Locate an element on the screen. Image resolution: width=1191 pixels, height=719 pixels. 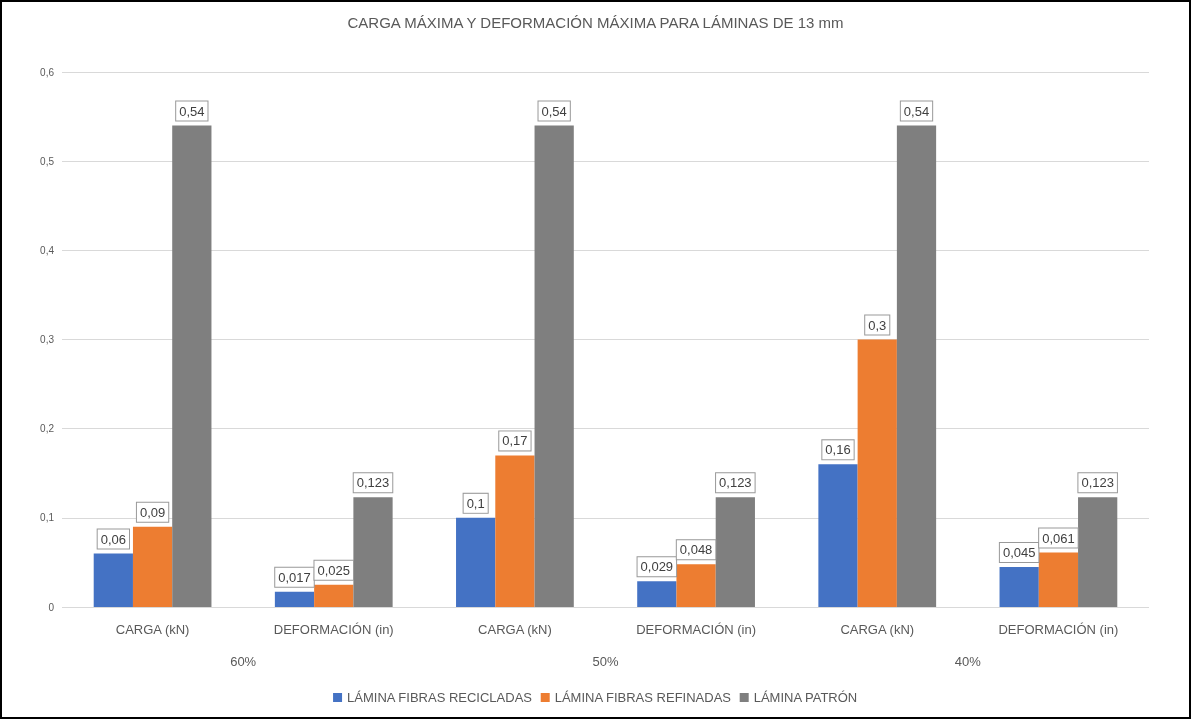
data-label: 0,17 is located at coordinates (515, 441).